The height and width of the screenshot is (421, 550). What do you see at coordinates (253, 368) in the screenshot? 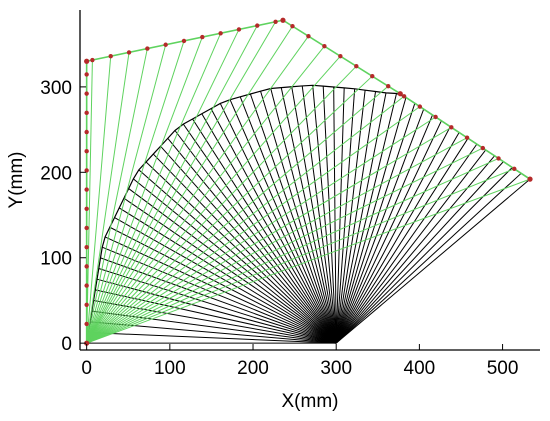
I see `x-tick-label: 200` at bounding box center [253, 368].